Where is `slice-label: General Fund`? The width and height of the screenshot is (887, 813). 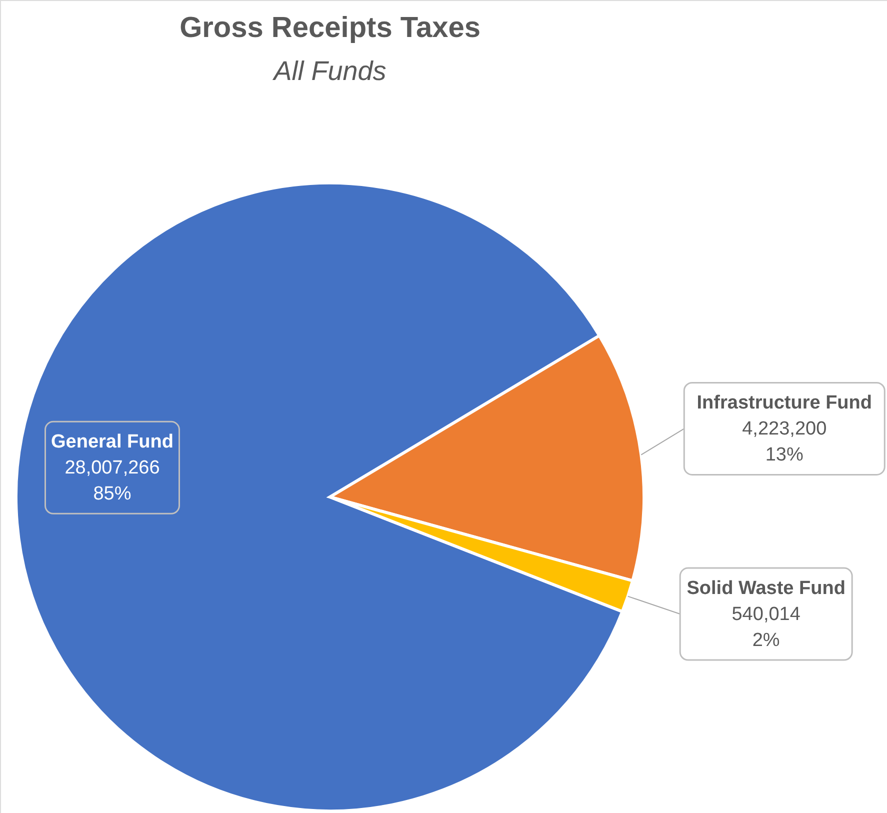 slice-label: General Fund is located at coordinates (112, 442).